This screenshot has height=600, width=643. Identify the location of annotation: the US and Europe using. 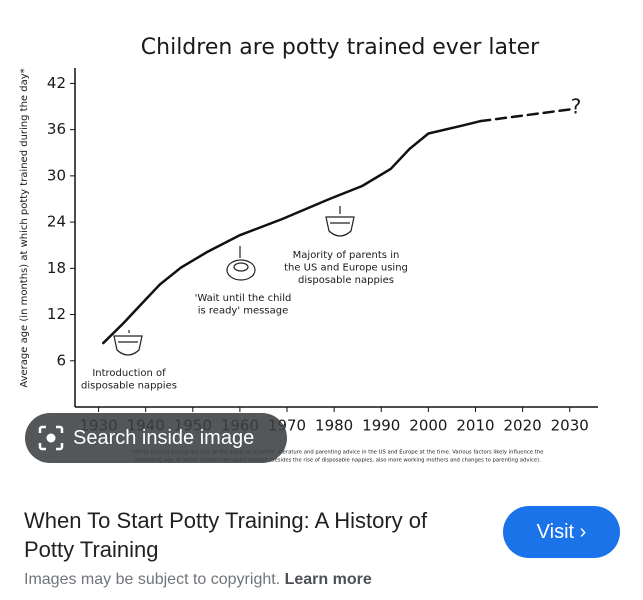
(346, 268).